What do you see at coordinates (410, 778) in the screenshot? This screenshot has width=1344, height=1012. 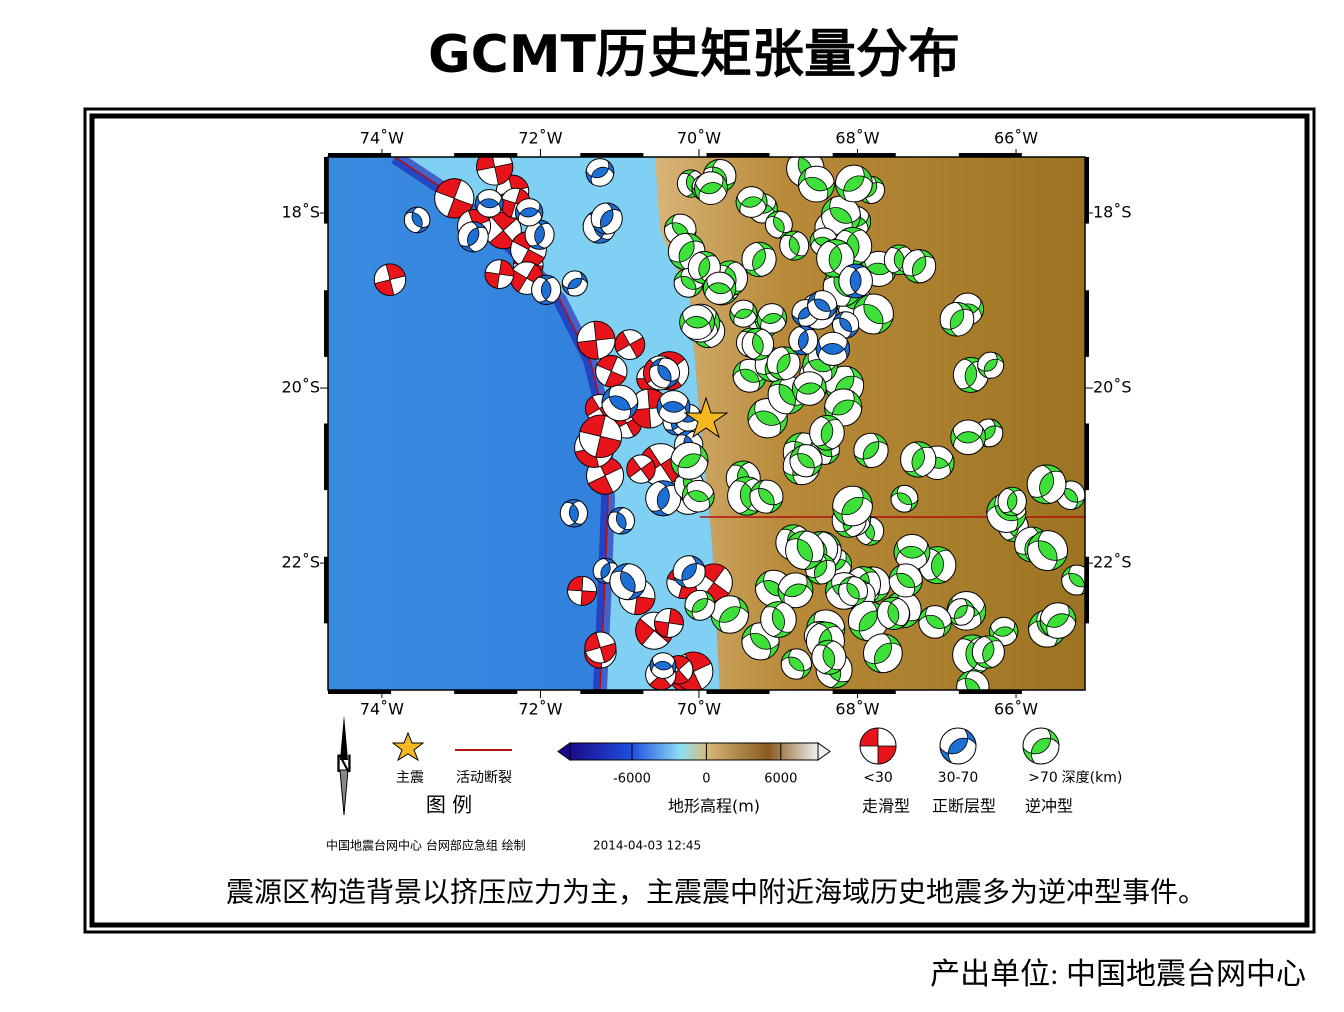 I see `legend-mainshock: 主震` at bounding box center [410, 778].